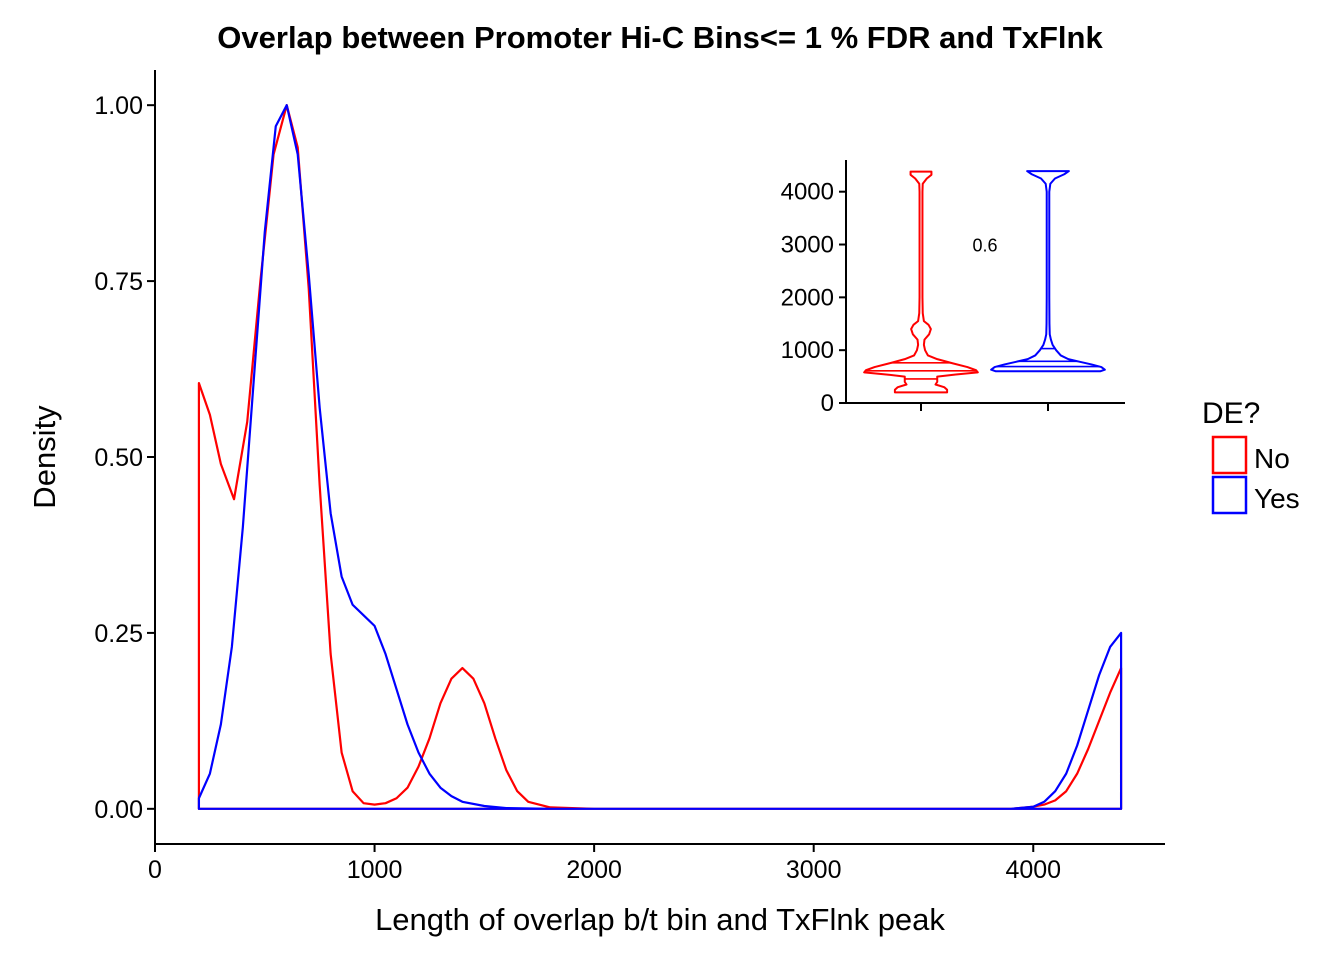 The height and width of the screenshot is (960, 1344). I want to click on y-axis-label: Density, so click(44, 457).